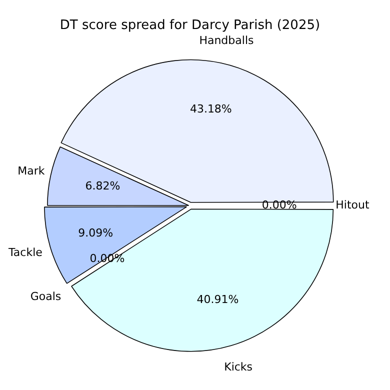 The height and width of the screenshot is (390, 390). I want to click on data-label: 43.18%, so click(211, 109).